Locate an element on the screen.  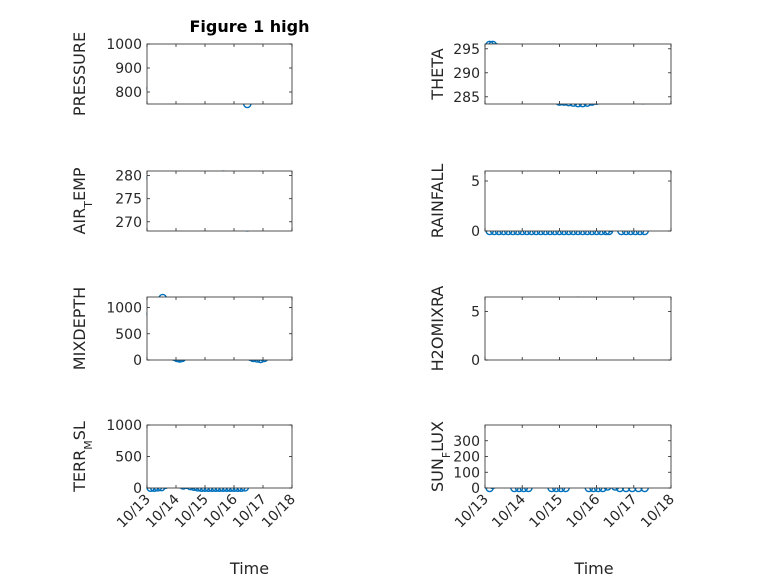
y-tick-label: 200 is located at coordinates (466, 458).